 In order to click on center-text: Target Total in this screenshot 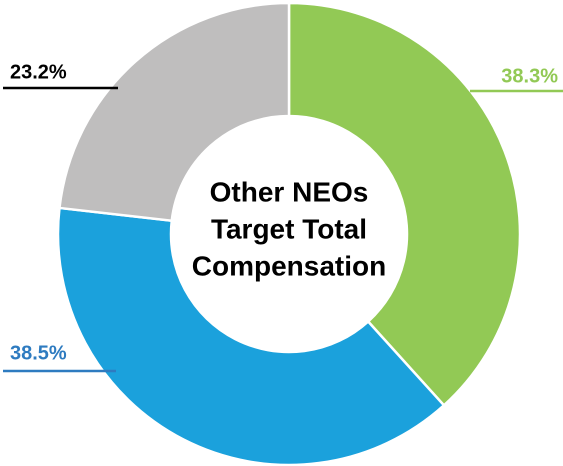, I will do `click(289, 228)`.